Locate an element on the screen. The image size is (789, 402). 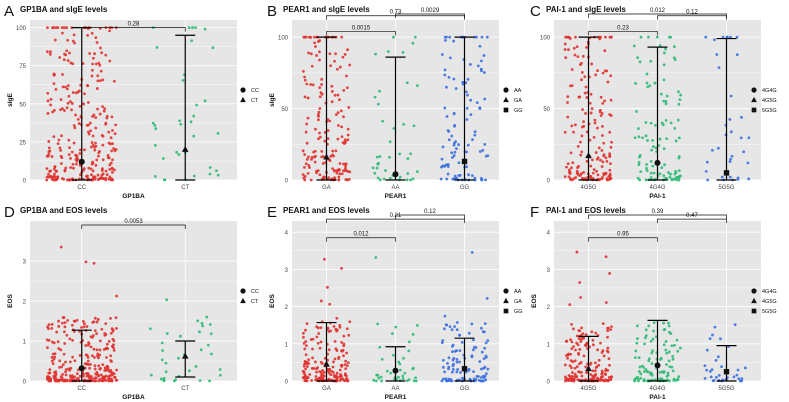
legend-key is located at coordinates (506, 311).